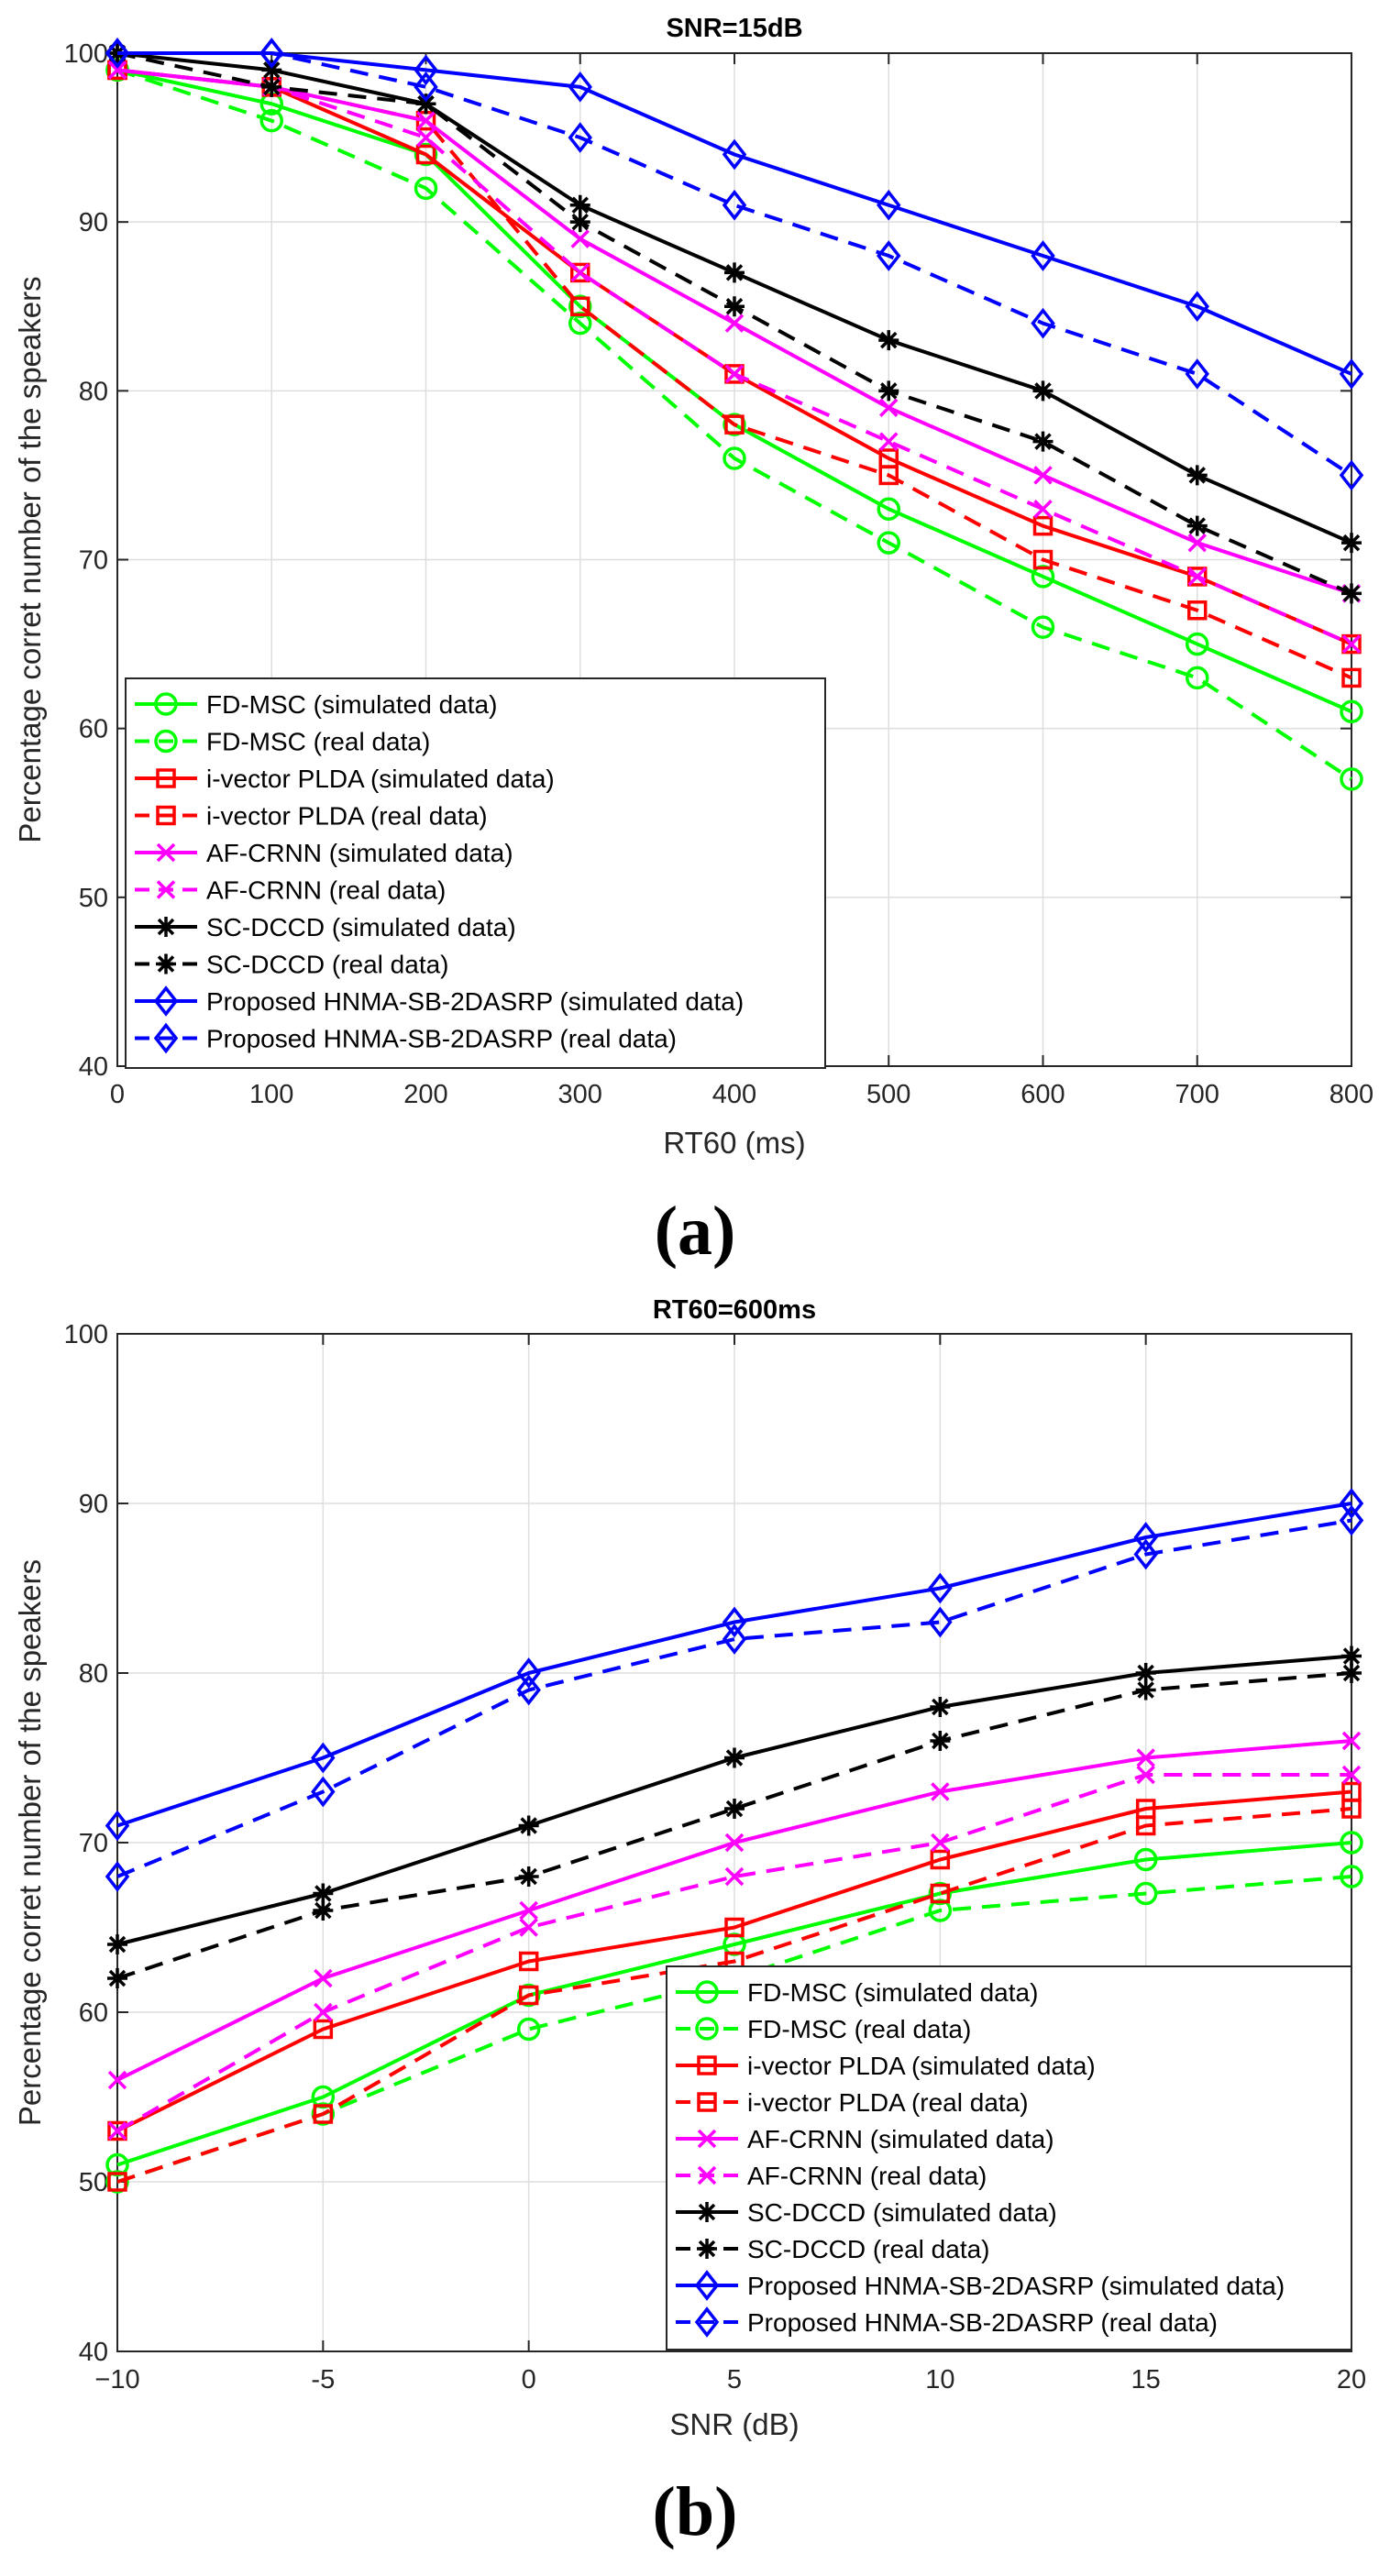 The height and width of the screenshot is (2576, 1390). I want to click on x-tick-label: −10, so click(116, 2379).